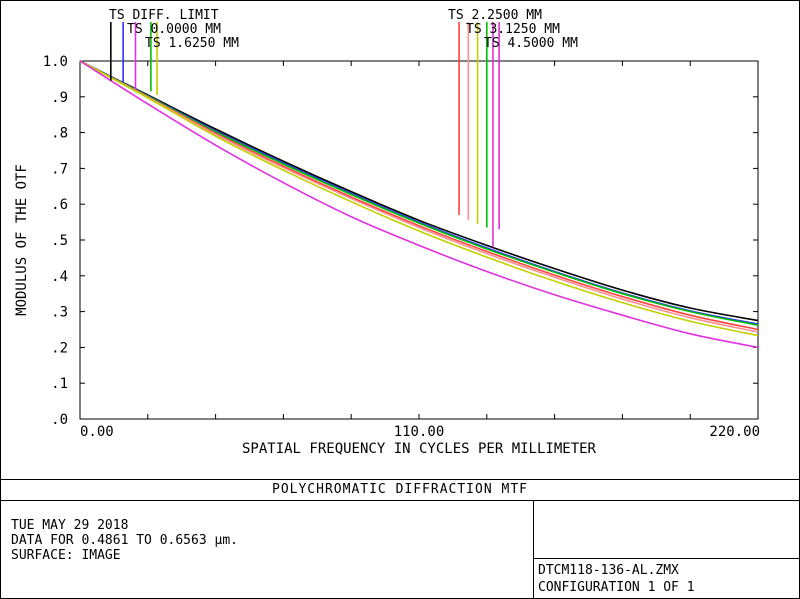 This screenshot has width=800, height=599. What do you see at coordinates (533, 549) in the screenshot?
I see `divider-vertical` at bounding box center [533, 549].